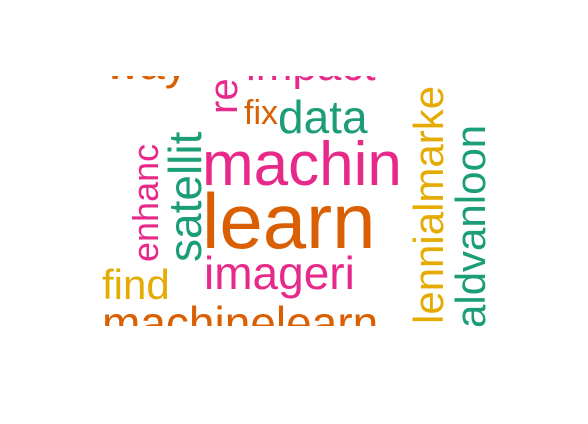 The height and width of the screenshot is (424, 588). I want to click on word-fix: fix, so click(261, 113).